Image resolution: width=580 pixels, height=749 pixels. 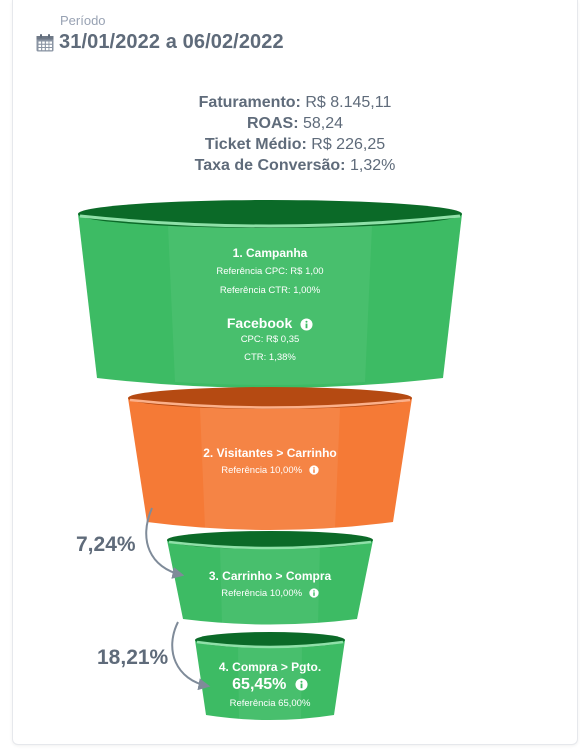 What do you see at coordinates (270, 667) in the screenshot?
I see `stage4-title: 4. Compra > Pgto.` at bounding box center [270, 667].